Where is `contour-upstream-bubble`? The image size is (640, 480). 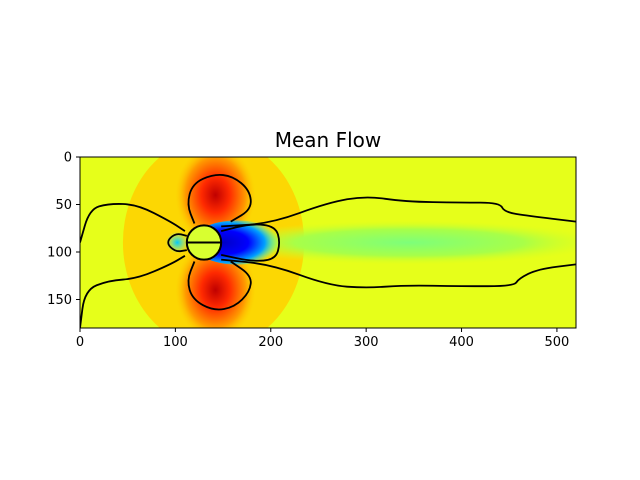 contour-upstream-bubble is located at coordinates (177, 243).